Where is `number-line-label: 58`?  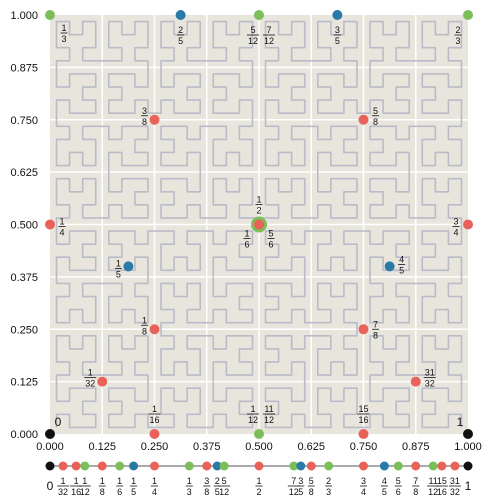 number-line-label: 58 is located at coordinates (311, 486).